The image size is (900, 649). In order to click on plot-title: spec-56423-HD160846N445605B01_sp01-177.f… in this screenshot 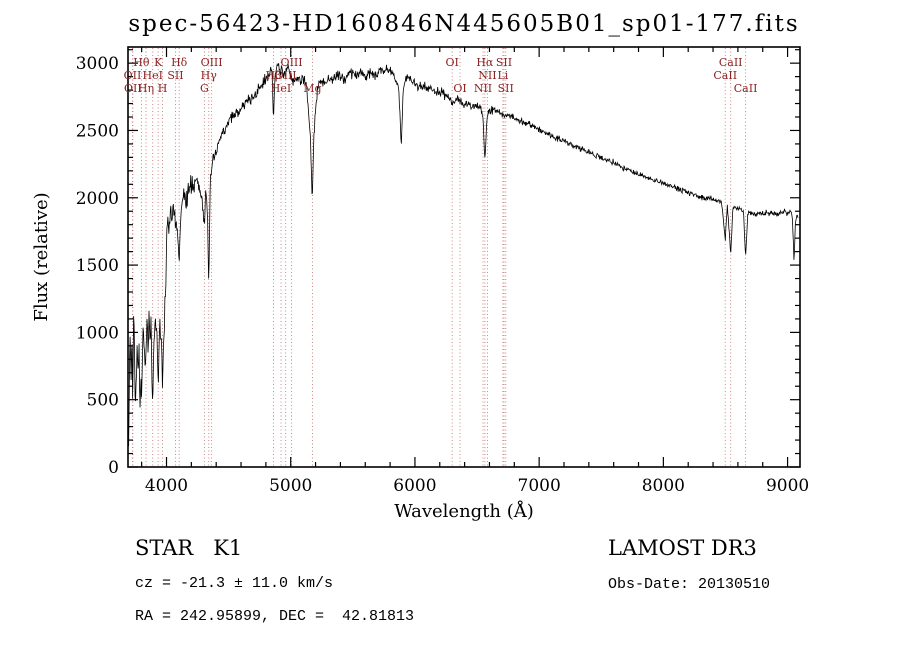, I will do `click(463, 24)`.